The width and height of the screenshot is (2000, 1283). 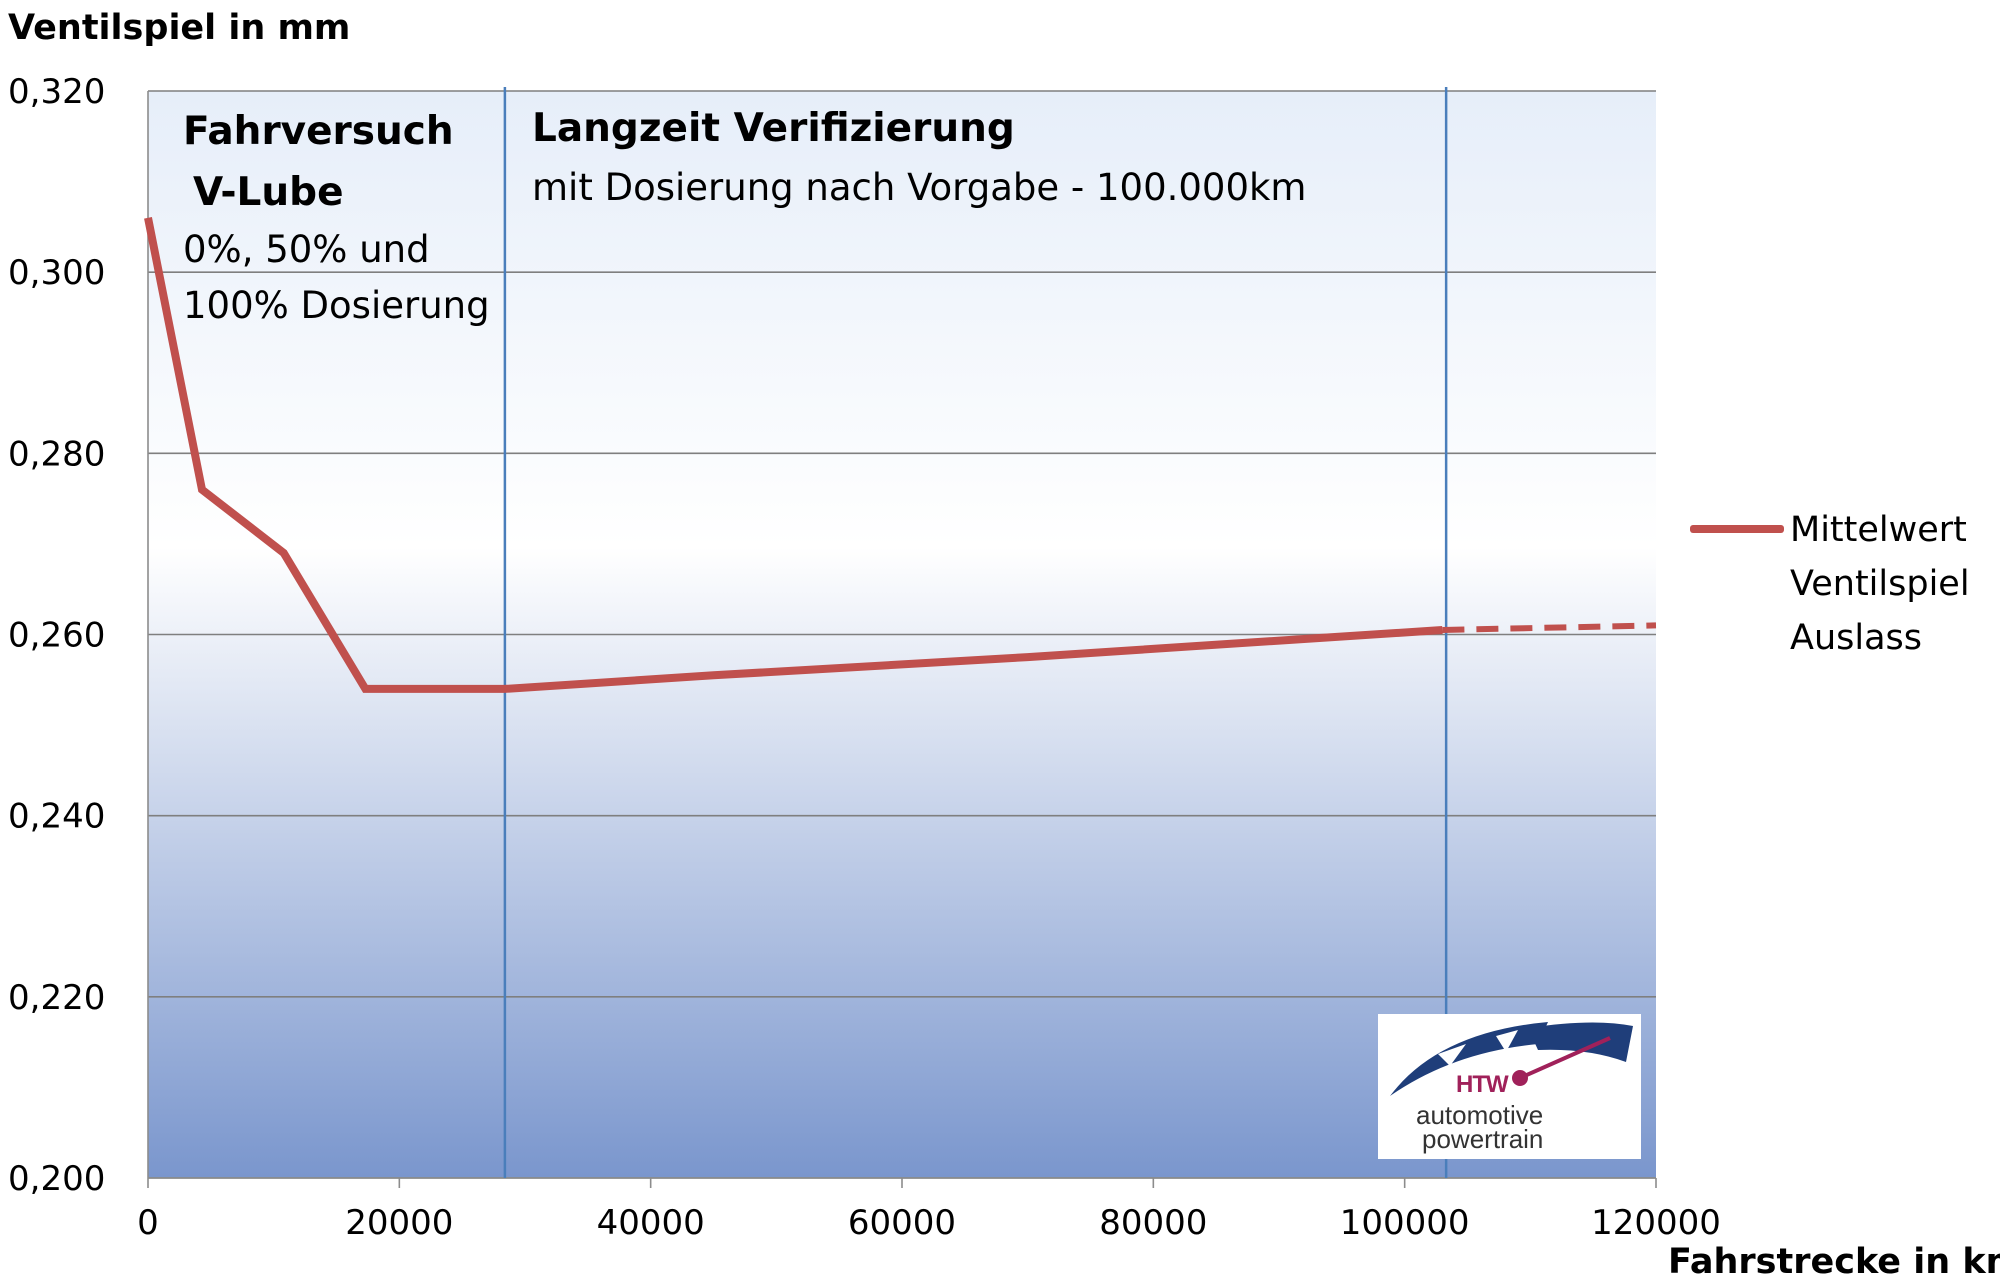 I want to click on y-tick-label: 0,320, so click(x=56, y=92).